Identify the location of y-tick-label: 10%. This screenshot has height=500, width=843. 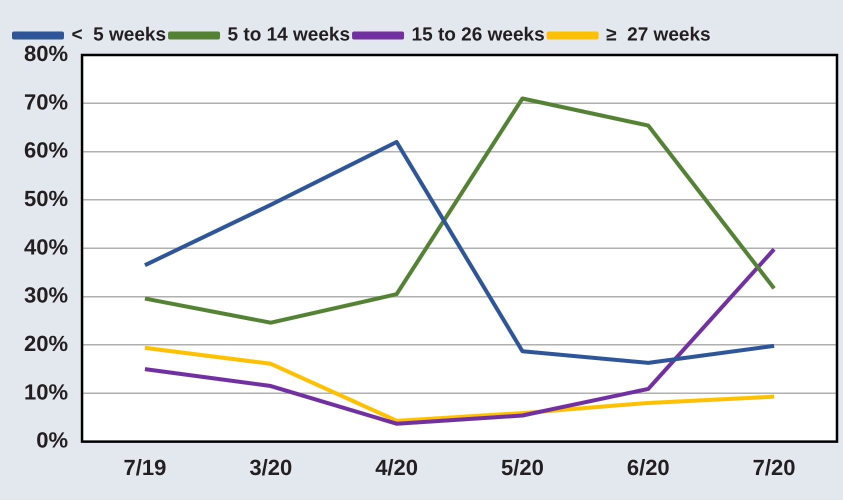
(46, 391).